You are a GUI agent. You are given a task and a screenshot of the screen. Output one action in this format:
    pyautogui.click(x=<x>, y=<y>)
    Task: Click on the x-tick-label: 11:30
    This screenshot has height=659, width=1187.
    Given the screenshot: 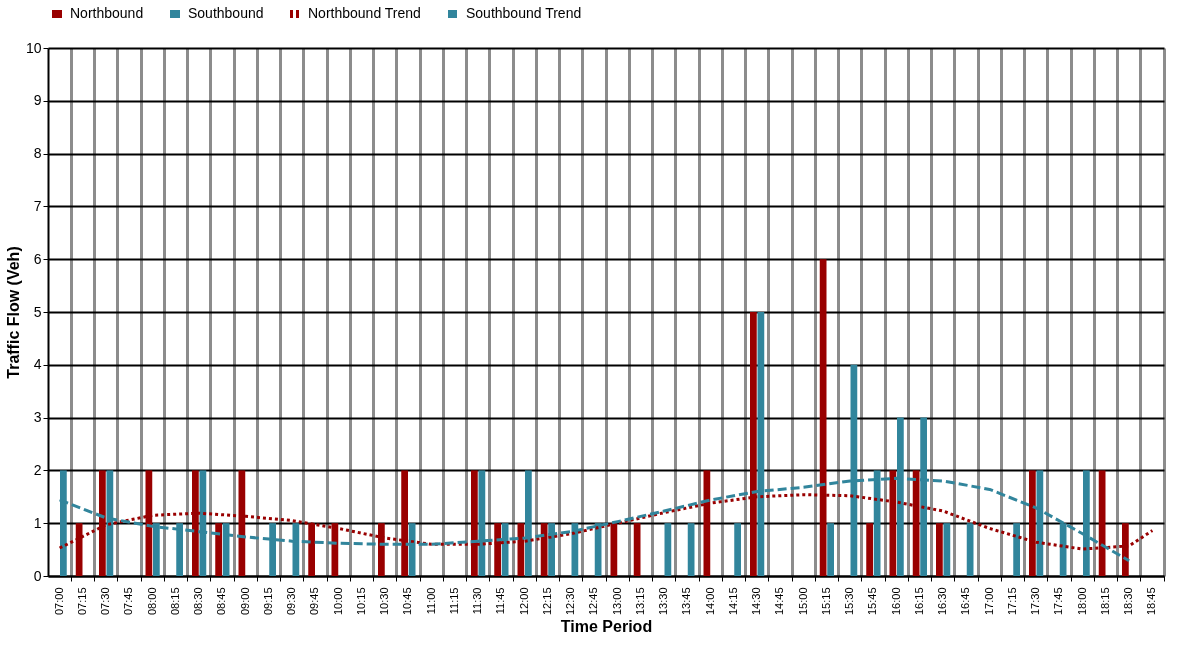 What is the action you would take?
    pyautogui.click(x=477, y=601)
    